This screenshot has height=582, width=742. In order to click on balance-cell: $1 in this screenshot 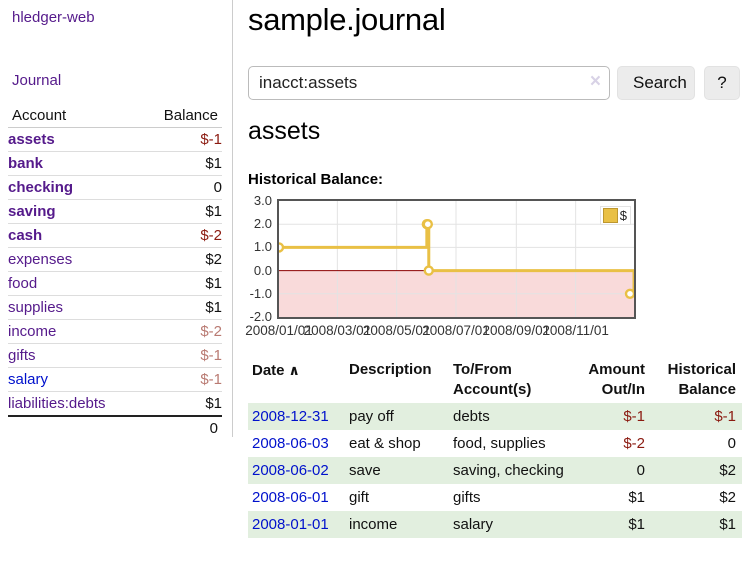, I will do `click(727, 524)`.